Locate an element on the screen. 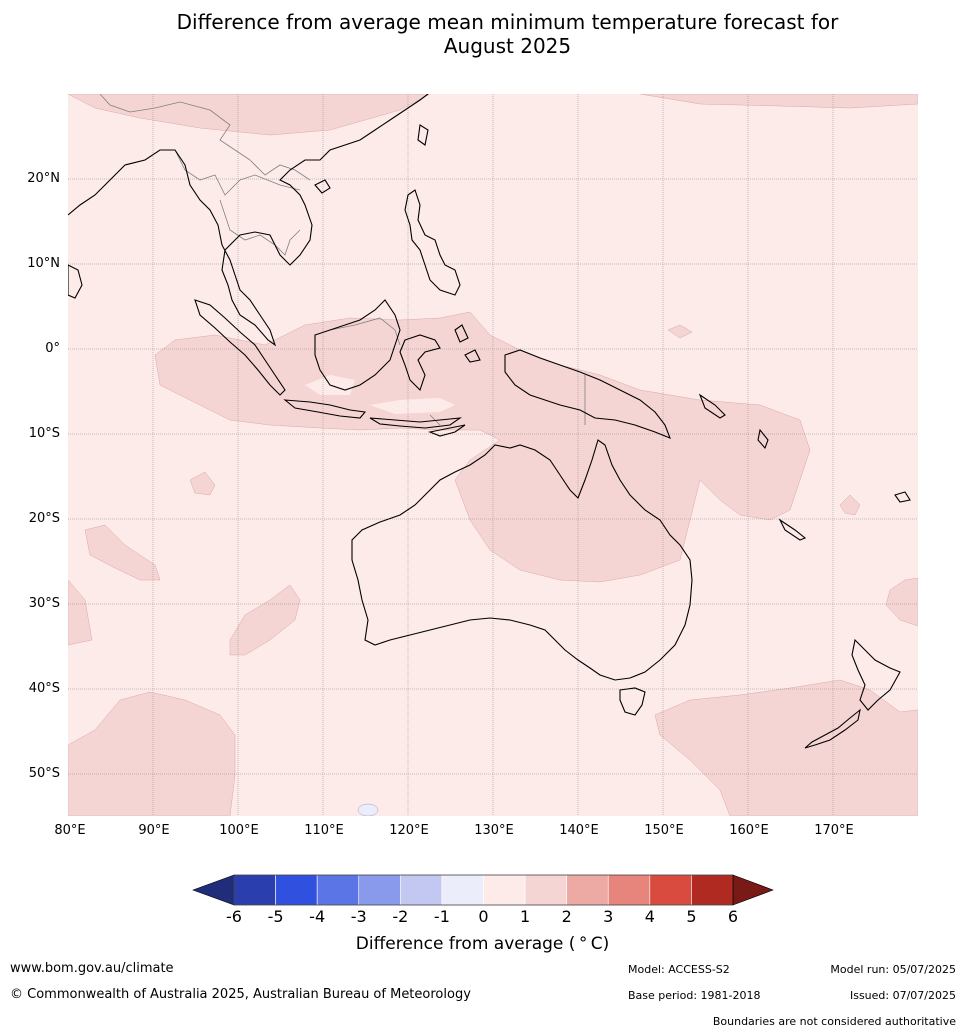 Image resolution: width=965 pixels, height=1035 pixels. coast-sumatra is located at coordinates (240, 347).